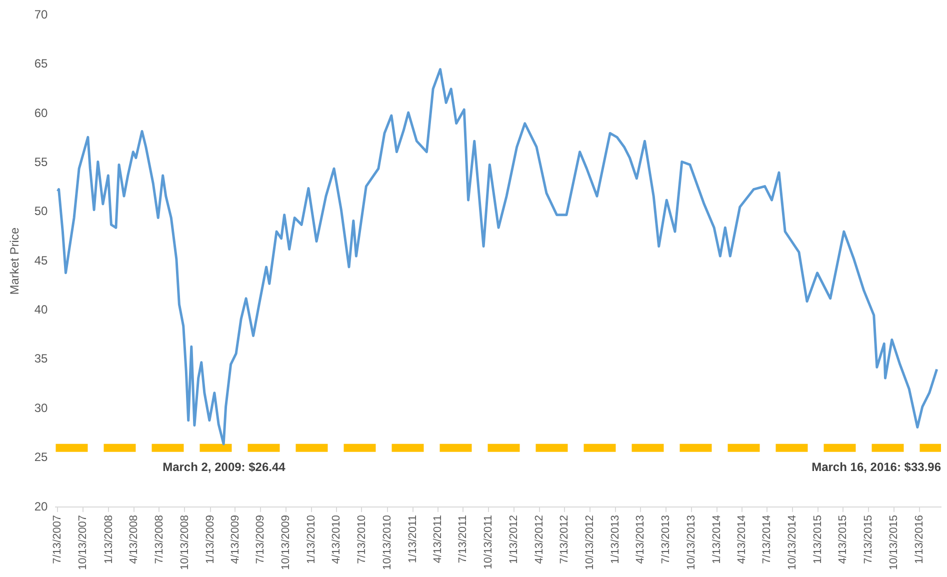  What do you see at coordinates (919, 539) in the screenshot?
I see `x-tick-label: 1/13/2016` at bounding box center [919, 539].